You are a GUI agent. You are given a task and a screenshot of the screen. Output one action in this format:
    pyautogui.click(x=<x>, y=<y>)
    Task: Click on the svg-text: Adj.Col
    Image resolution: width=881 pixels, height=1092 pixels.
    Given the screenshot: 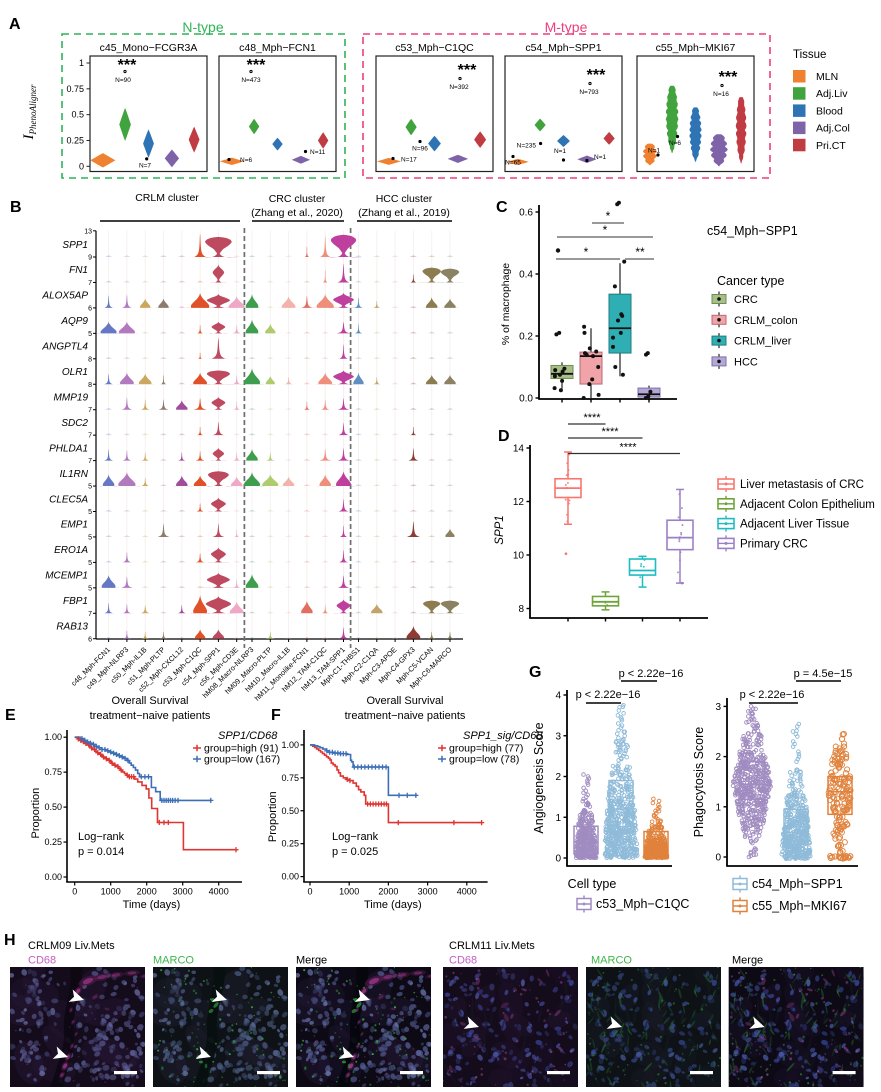 What is the action you would take?
    pyautogui.click(x=833, y=129)
    